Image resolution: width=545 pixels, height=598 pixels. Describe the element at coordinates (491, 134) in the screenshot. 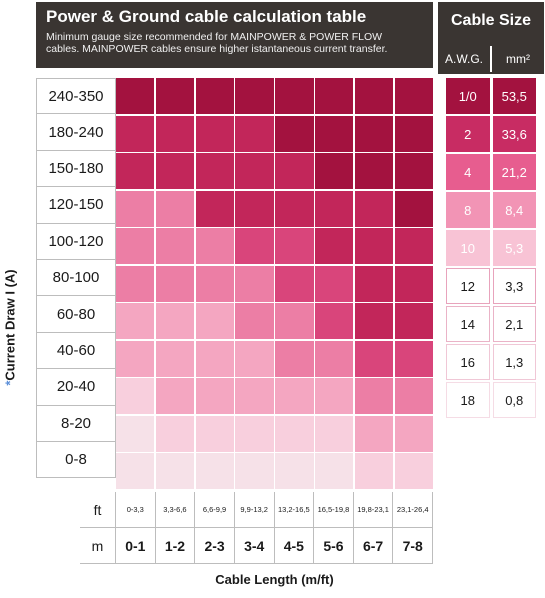

I see `legend-row: 2 33,6` at that location.